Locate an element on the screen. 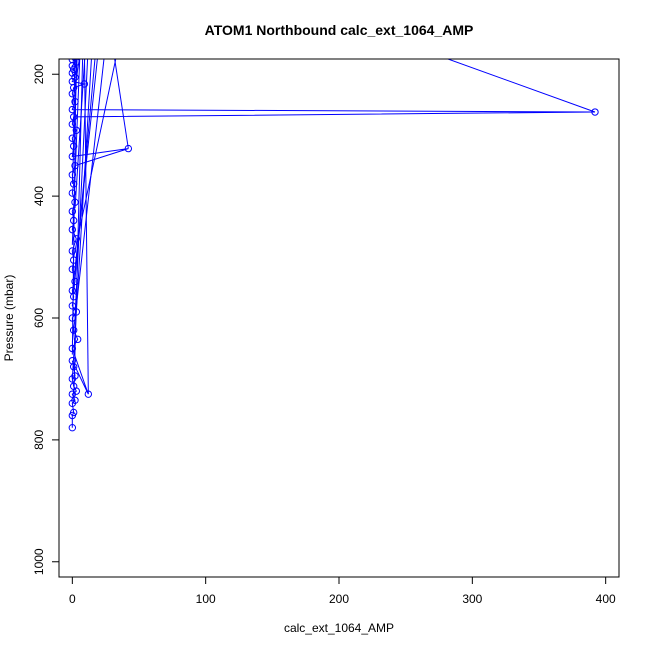  y-tick-label-1: 400 is located at coordinates (39, 196).